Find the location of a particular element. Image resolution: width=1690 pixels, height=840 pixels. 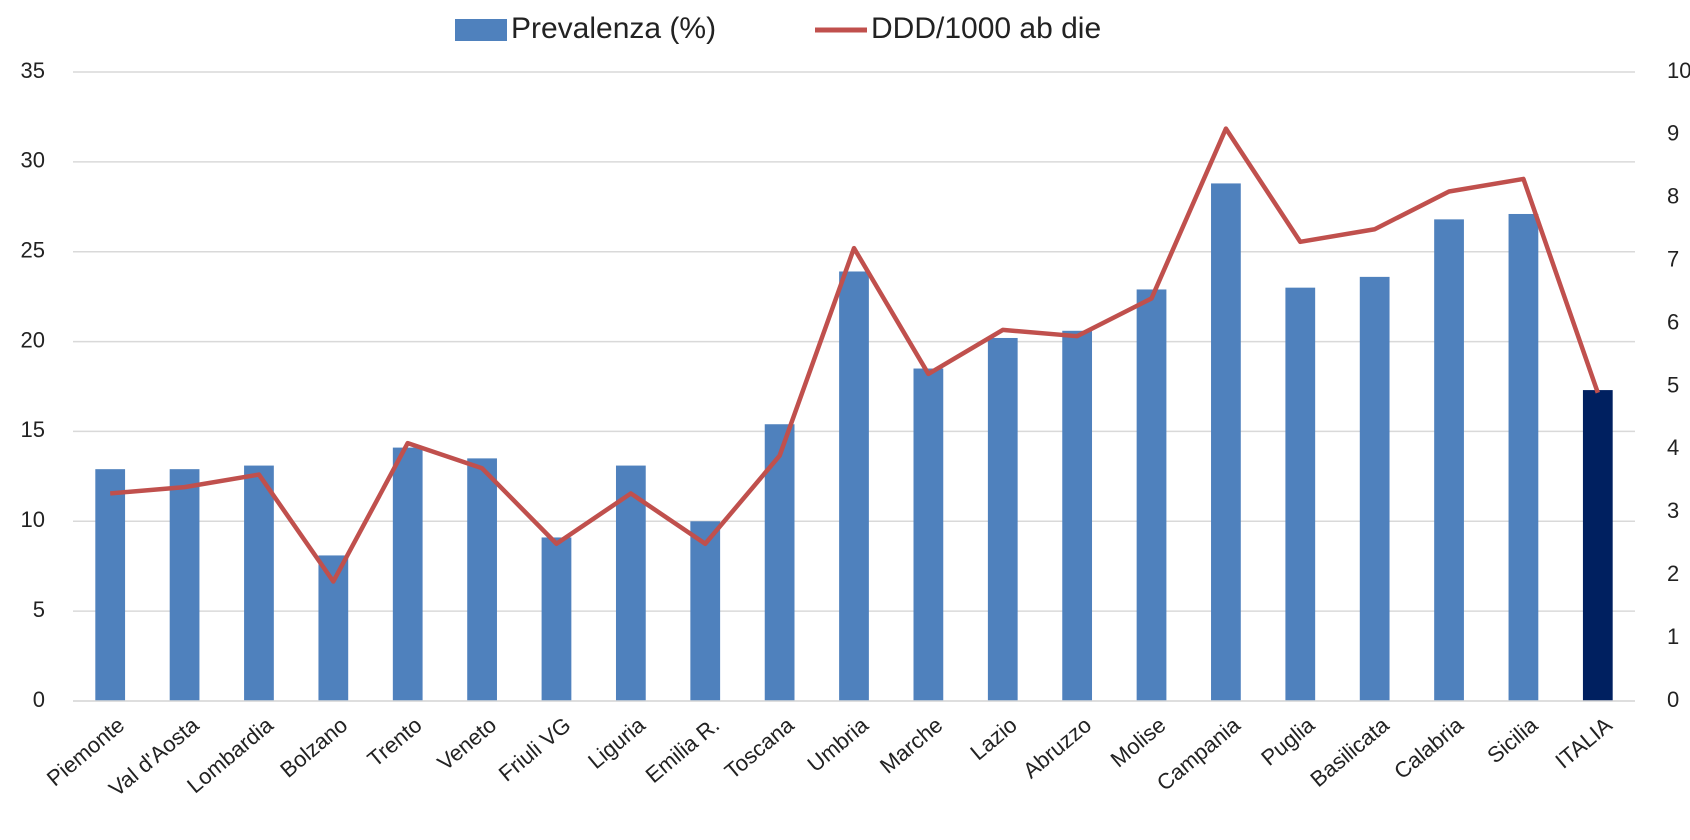

y2-tick-label: 7 is located at coordinates (1673, 259).